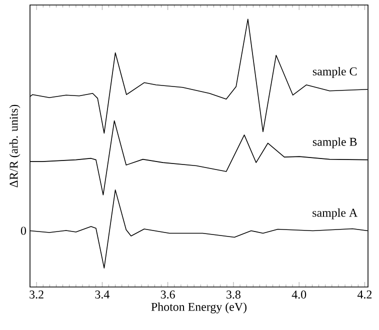 The width and height of the screenshot is (379, 330). What do you see at coordinates (233, 294) in the screenshot?
I see `x-tick-label: 3.8` at bounding box center [233, 294].